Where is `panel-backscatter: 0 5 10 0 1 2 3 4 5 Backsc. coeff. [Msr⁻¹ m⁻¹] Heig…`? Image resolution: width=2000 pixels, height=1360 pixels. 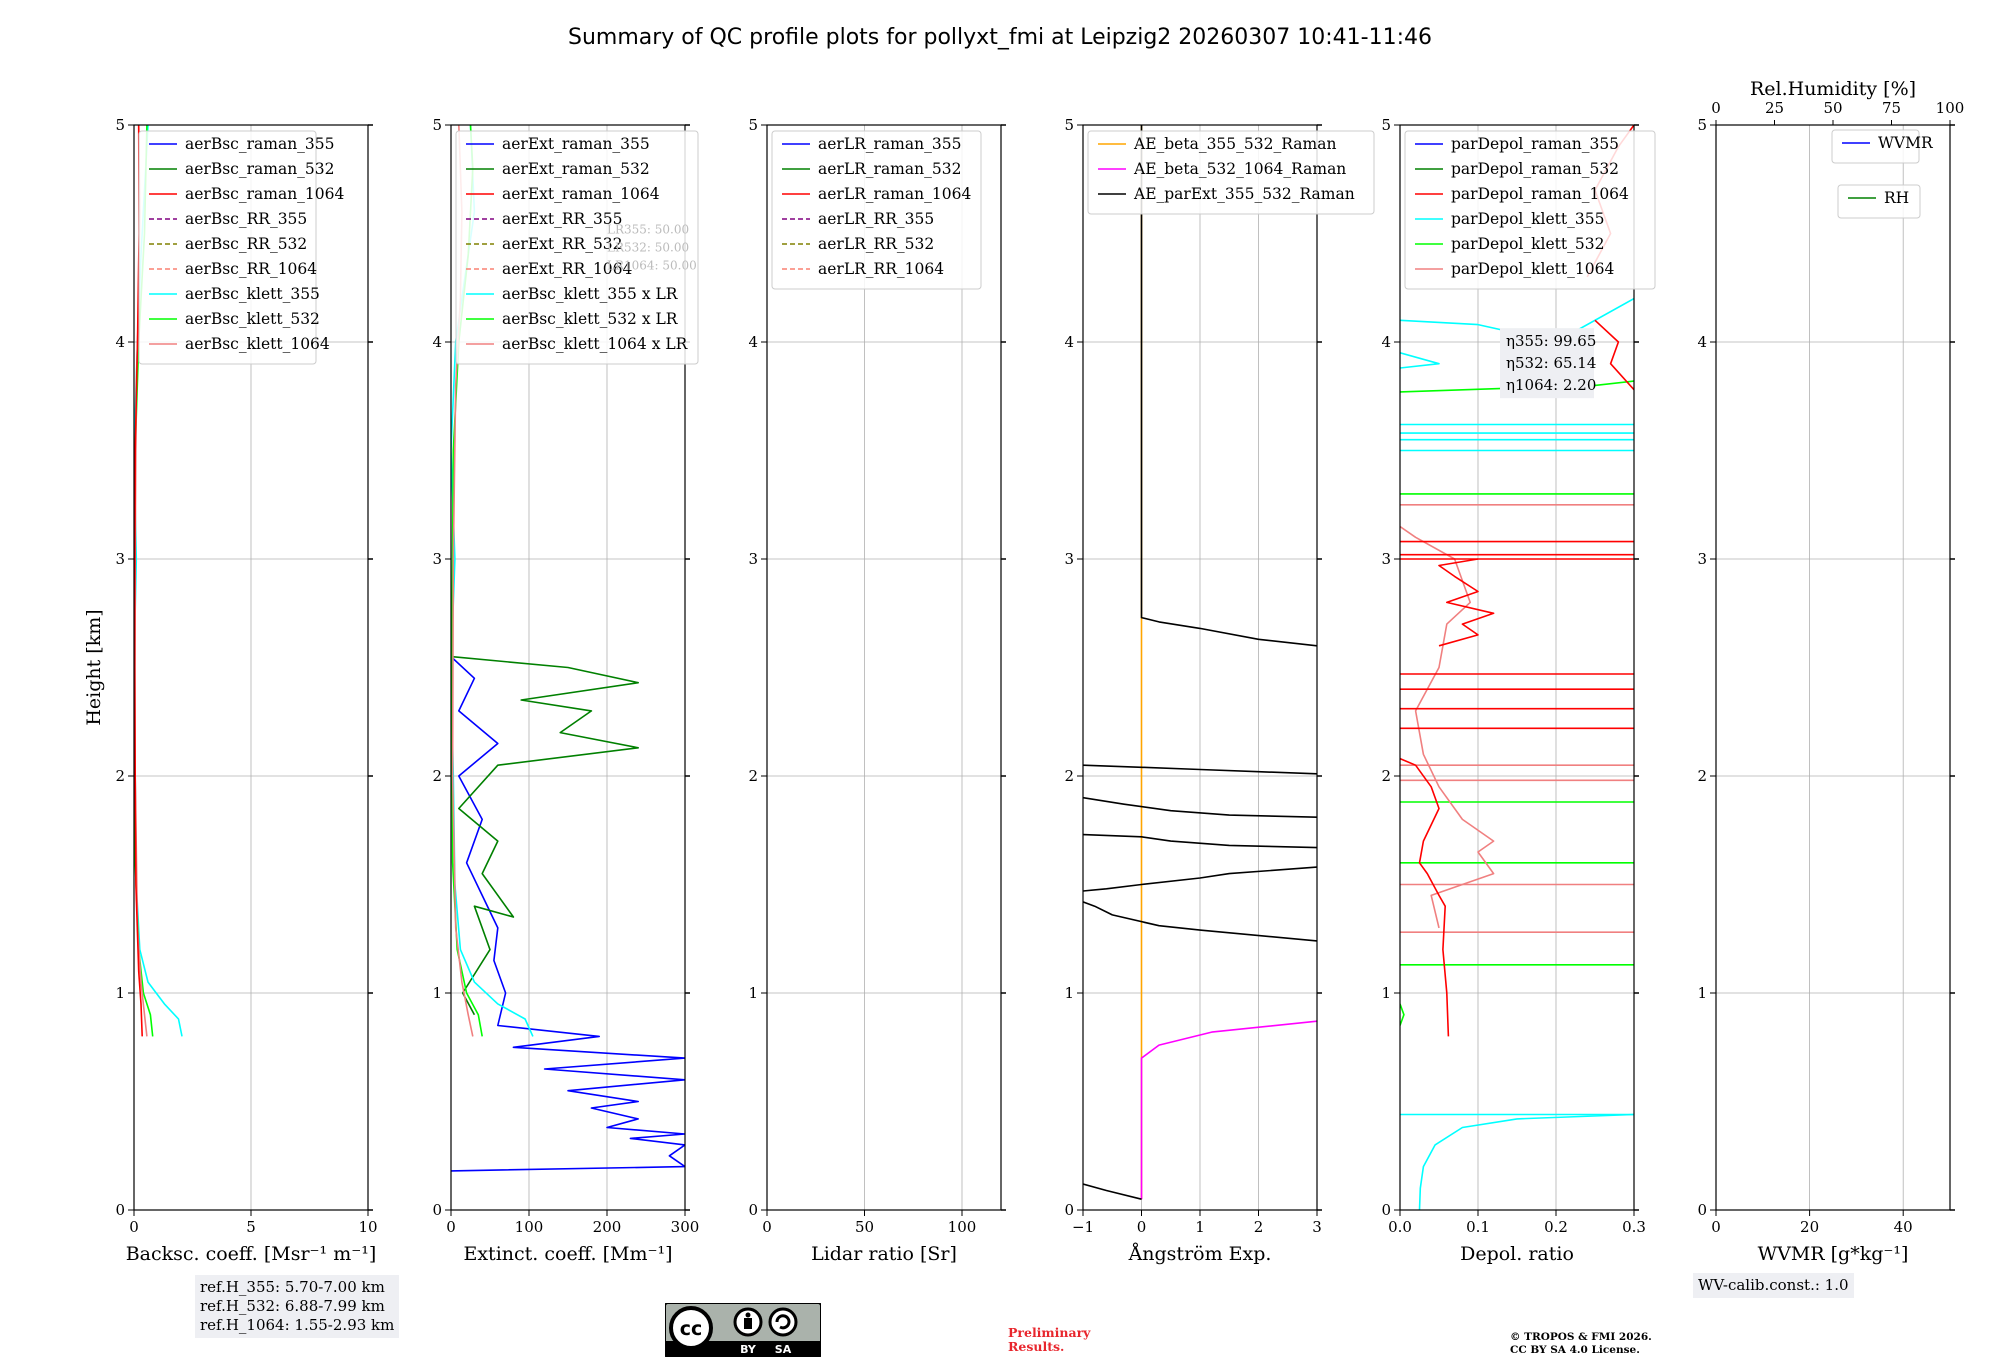 panel-backscatter: 0 5 10 0 1 2 3 4 5 Backsc. coeff. [Msr⁻¹ m⁻¹] Heig… is located at coordinates (230, 690).